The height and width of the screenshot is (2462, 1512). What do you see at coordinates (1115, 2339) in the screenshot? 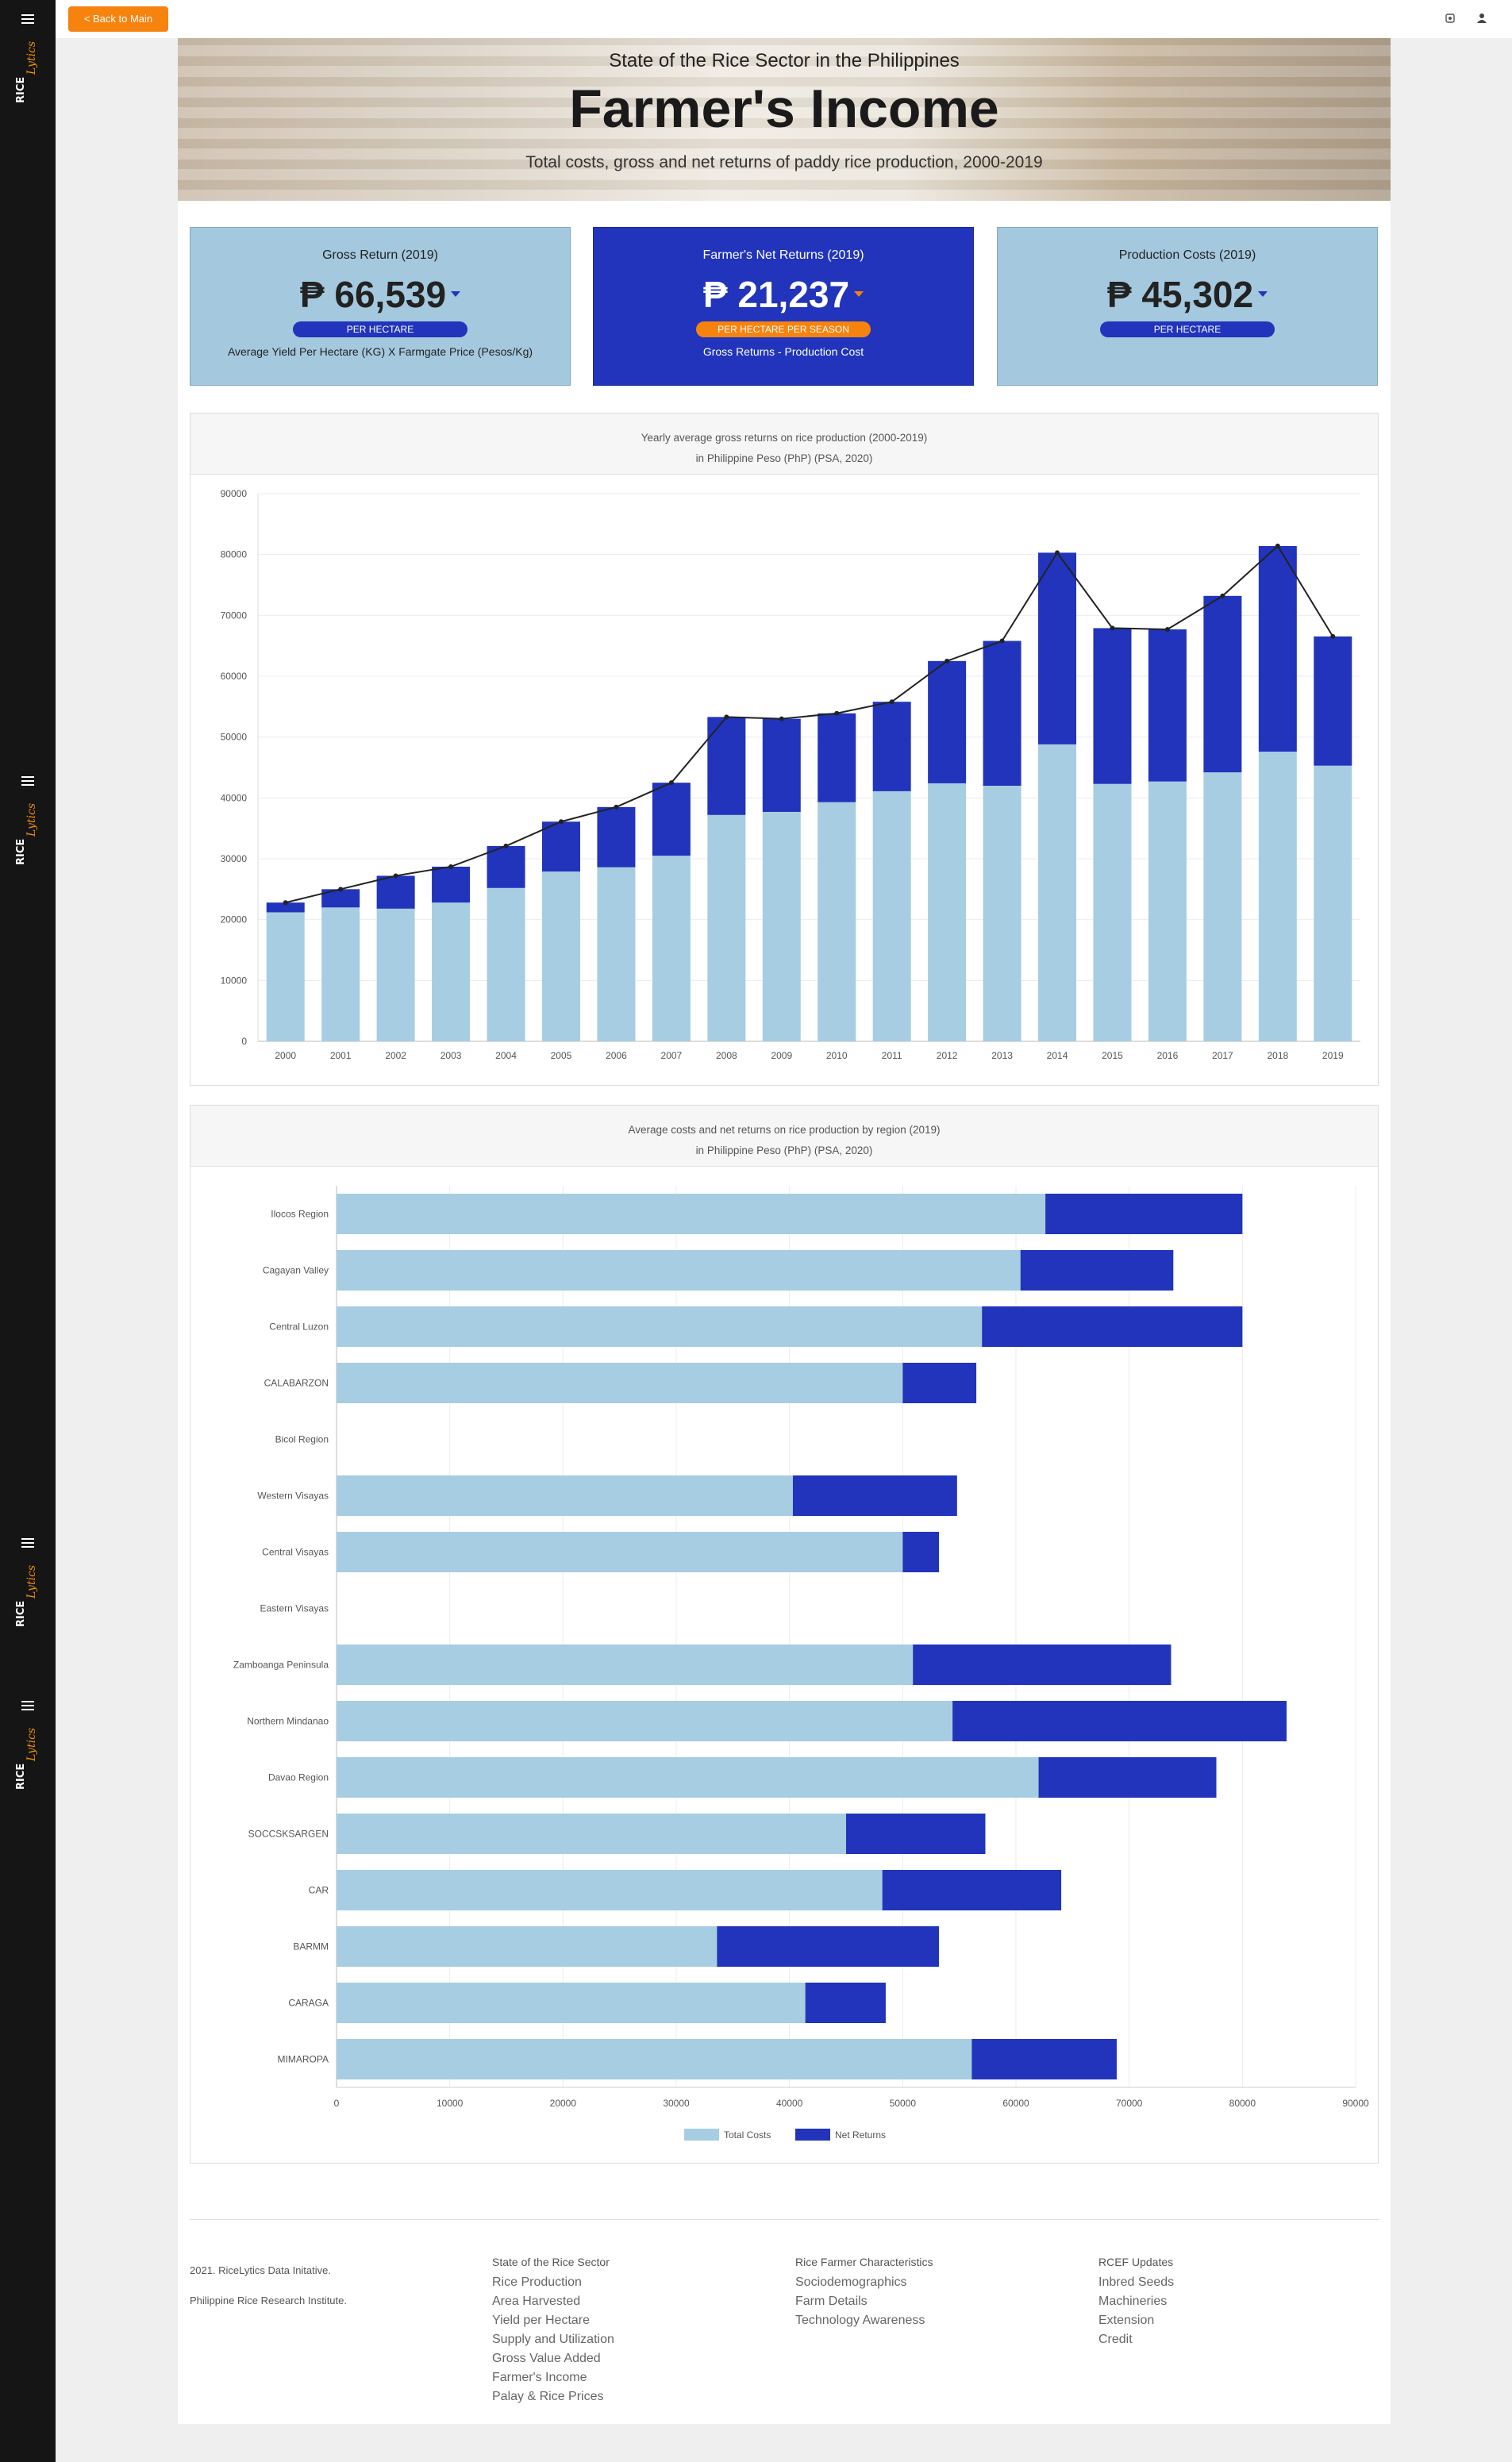
I see `footer-link: Credit` at bounding box center [1115, 2339].